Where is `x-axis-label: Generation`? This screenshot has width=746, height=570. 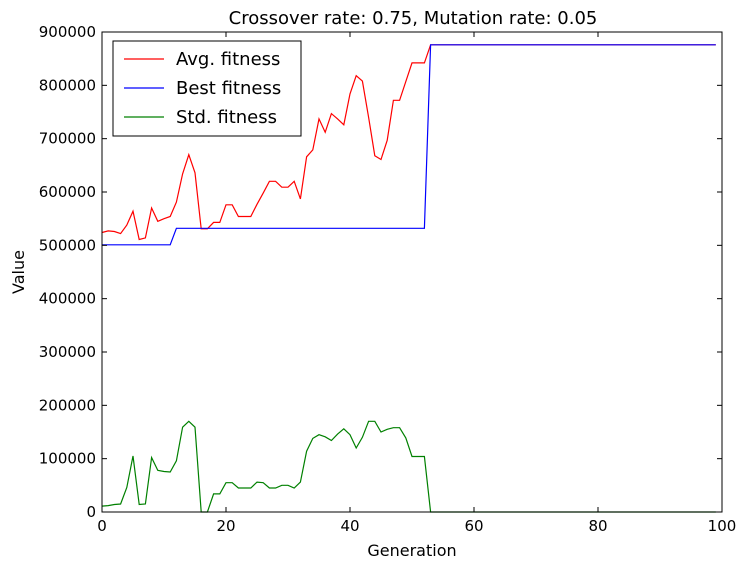
x-axis-label: Generation is located at coordinates (411, 550).